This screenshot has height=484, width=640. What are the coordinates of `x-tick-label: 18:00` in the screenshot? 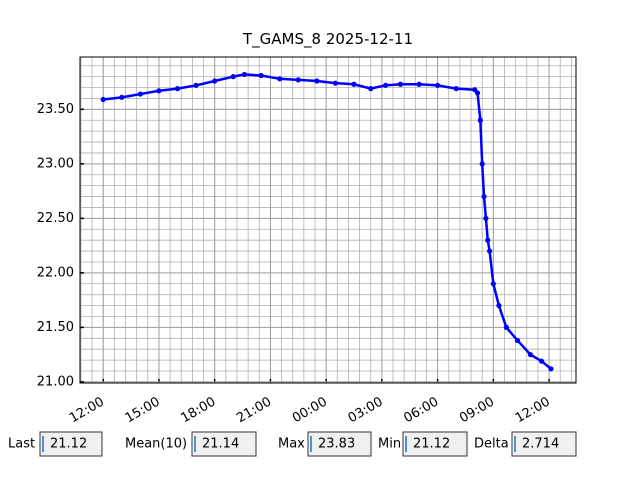 It's located at (198, 411).